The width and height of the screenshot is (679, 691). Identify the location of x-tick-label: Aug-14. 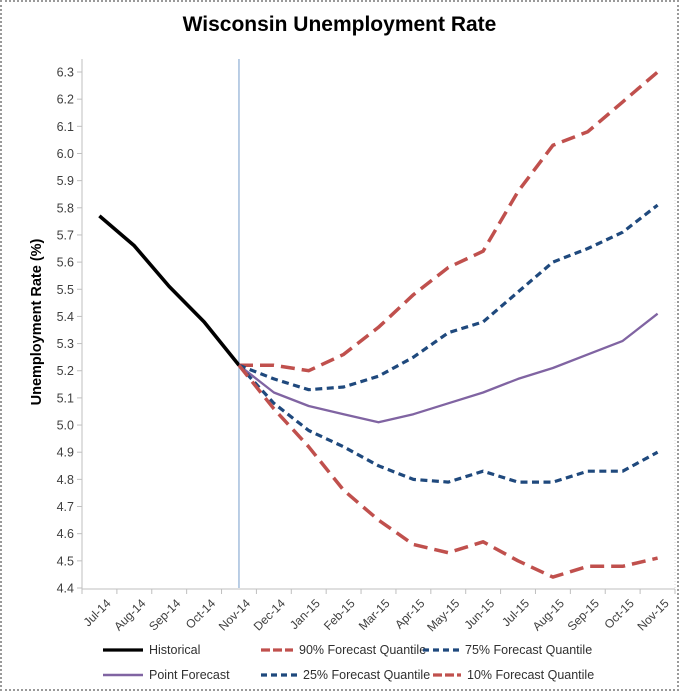
(129, 614).